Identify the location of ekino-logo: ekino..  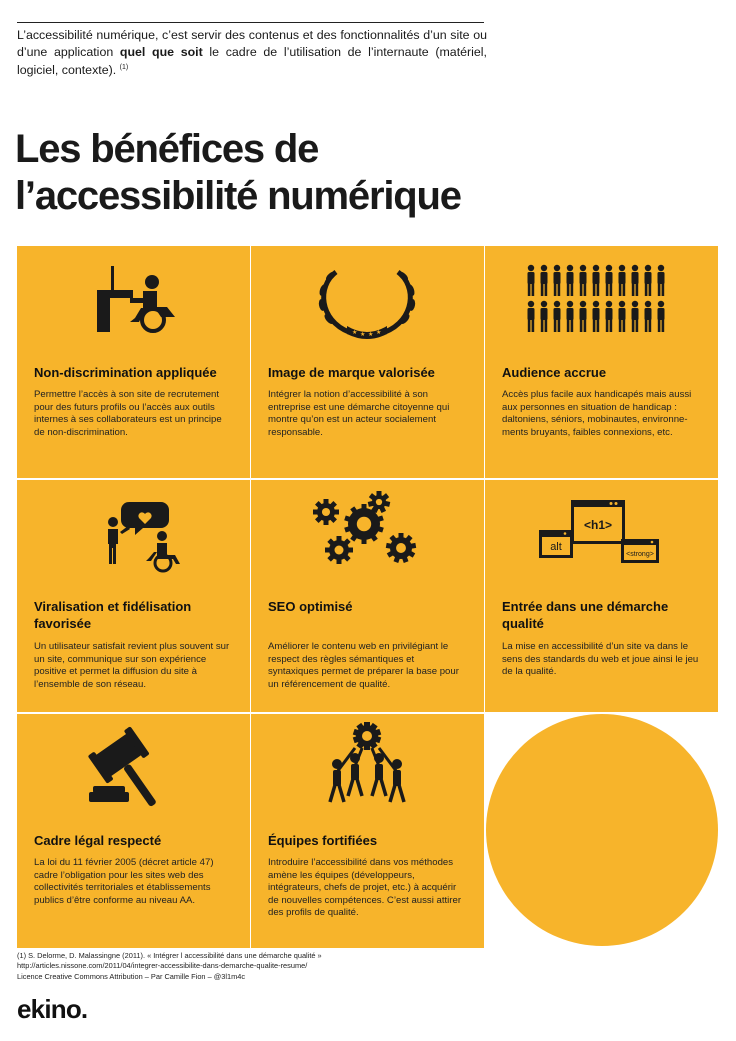
(52, 1009).